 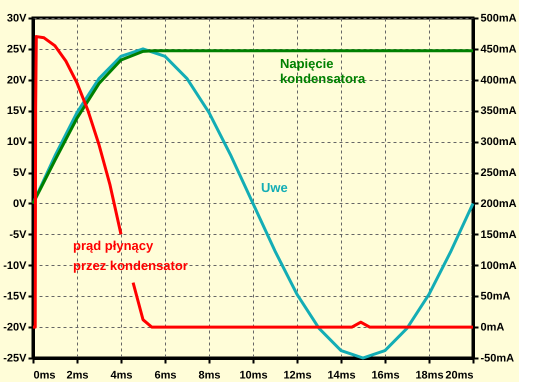 What do you see at coordinates (495, 296) in the screenshot?
I see `y2-tick-label: 50mA` at bounding box center [495, 296].